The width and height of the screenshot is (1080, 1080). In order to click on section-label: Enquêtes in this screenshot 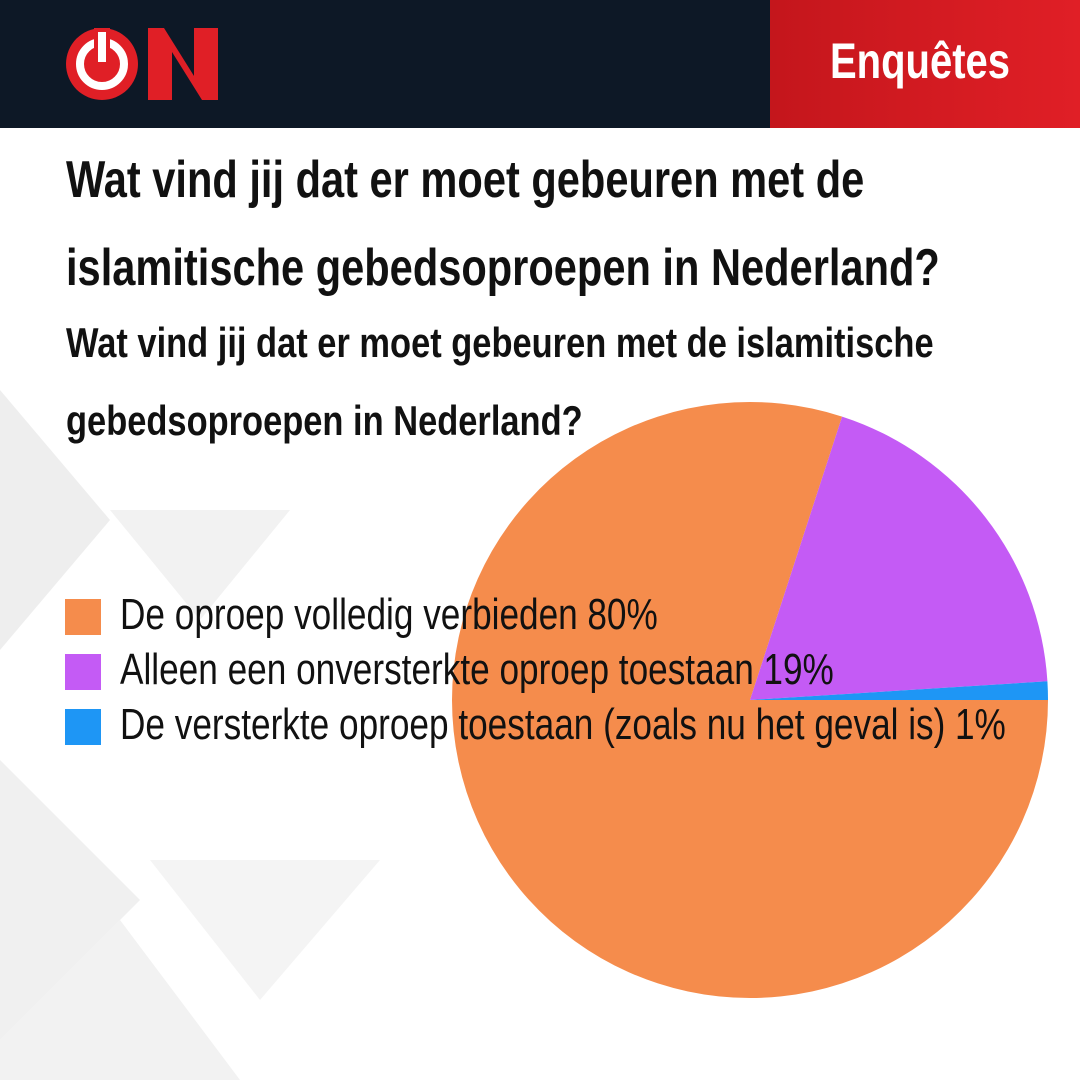, I will do `click(920, 61)`.